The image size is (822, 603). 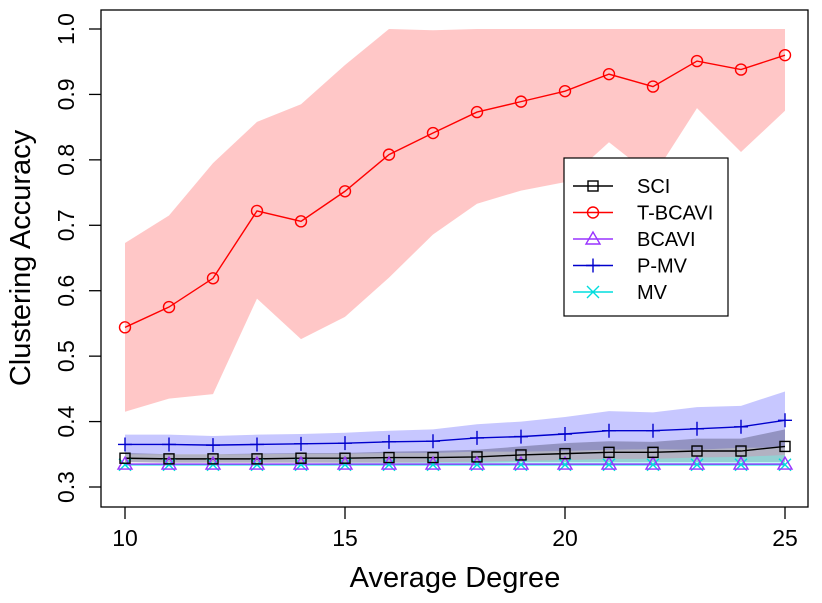 What do you see at coordinates (593, 292) in the screenshot?
I see `legend-marker-mv` at bounding box center [593, 292].